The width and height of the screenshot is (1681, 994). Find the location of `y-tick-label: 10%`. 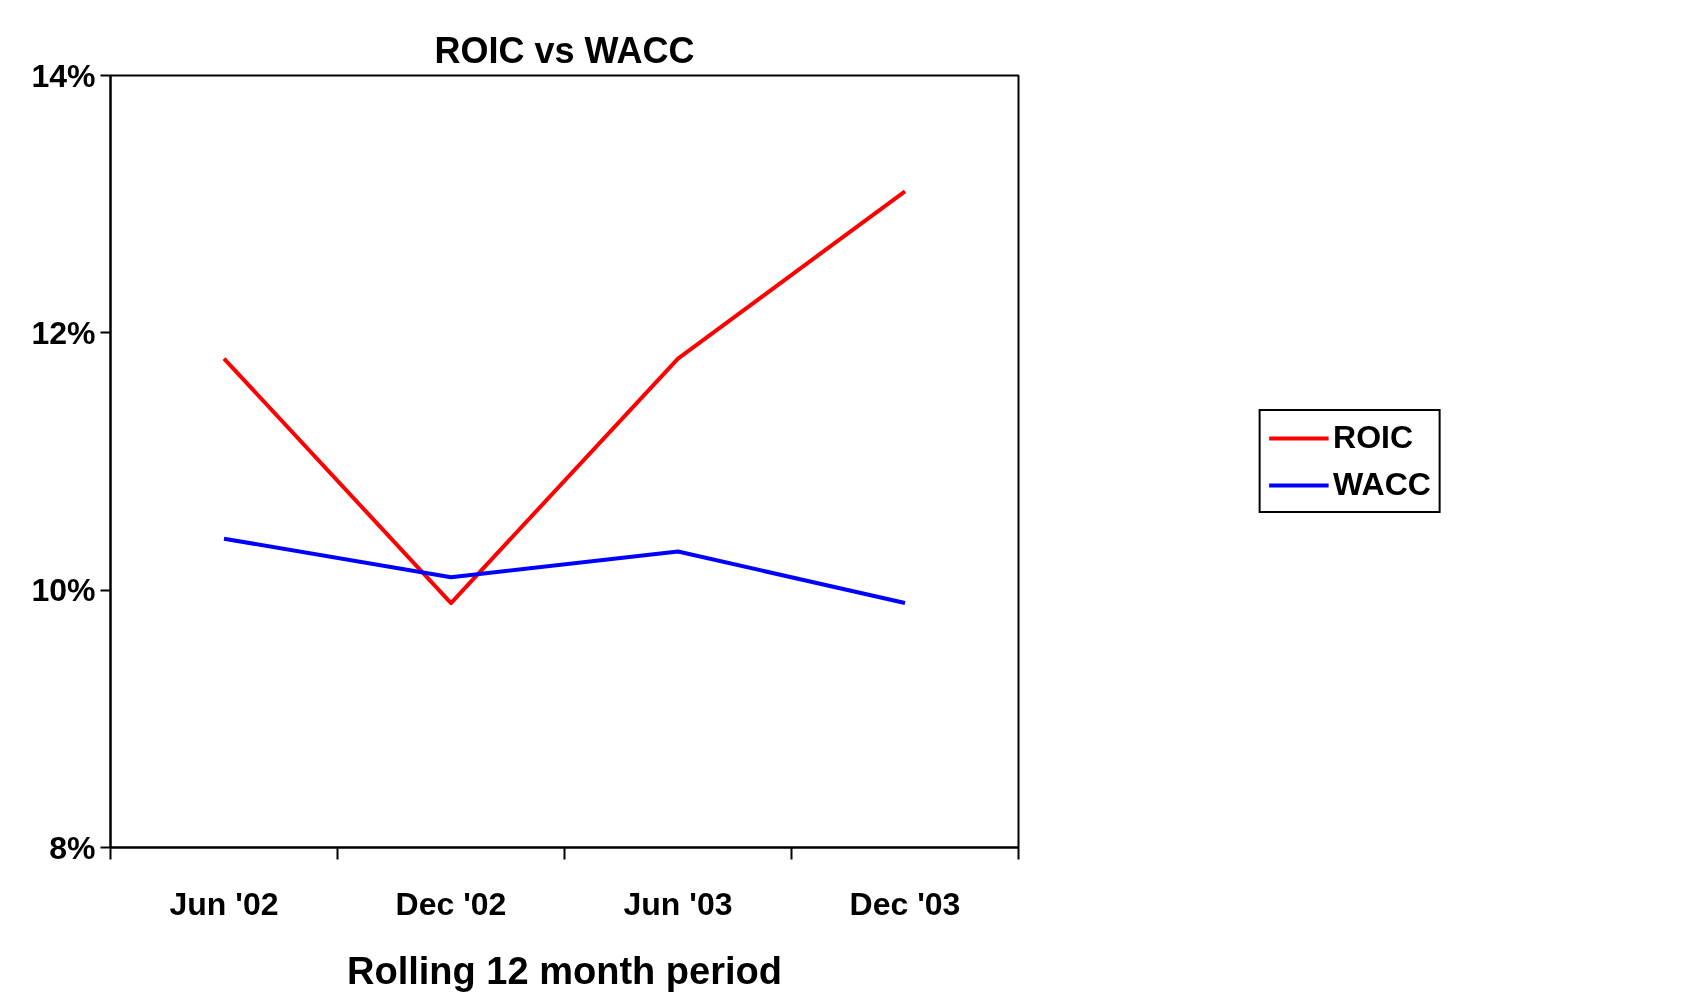

y-tick-label: 10% is located at coordinates (63, 590).